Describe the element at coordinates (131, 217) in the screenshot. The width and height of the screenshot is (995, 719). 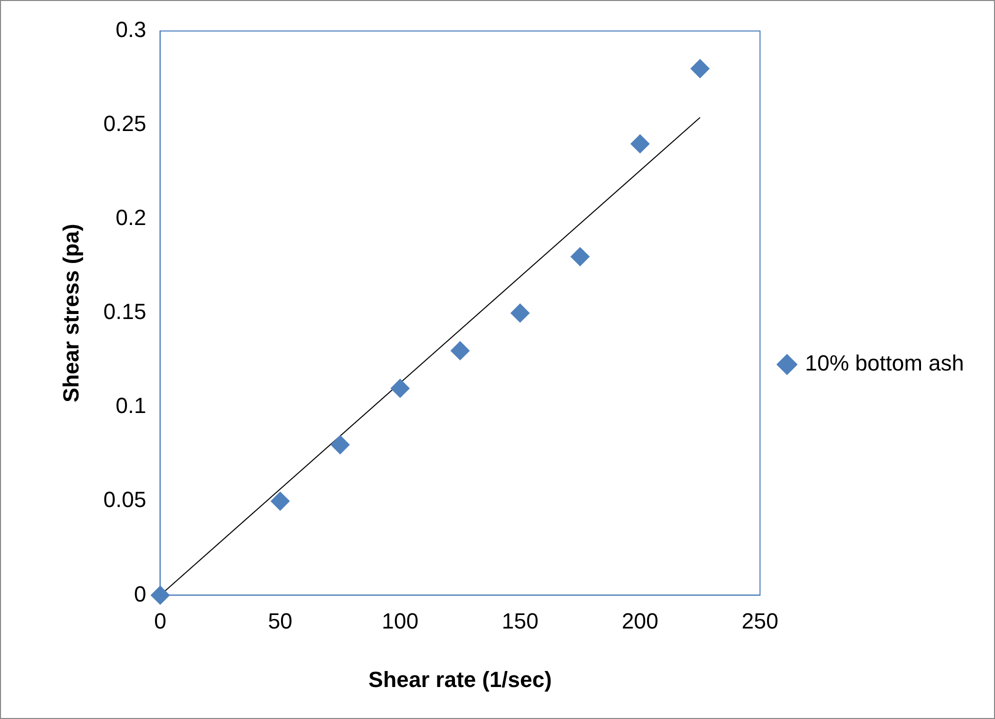
I see `y-tick-label: 0.2` at that location.